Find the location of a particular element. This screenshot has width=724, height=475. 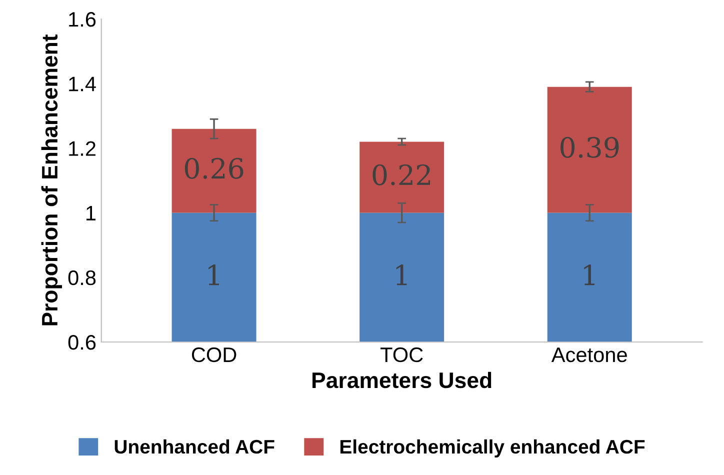

y-tick-label: 1.2 is located at coordinates (82, 148).